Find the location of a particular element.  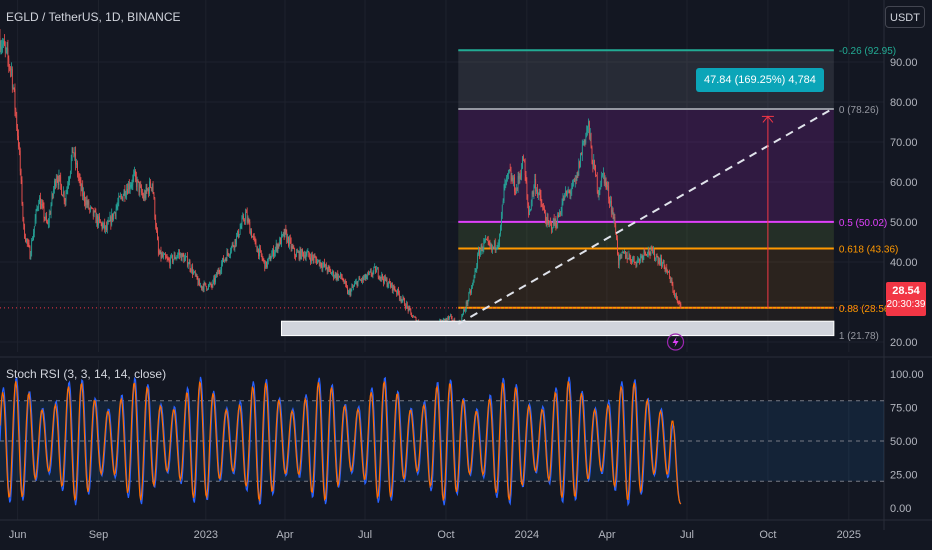

time-tick-label: Jul is located at coordinates (365, 535).